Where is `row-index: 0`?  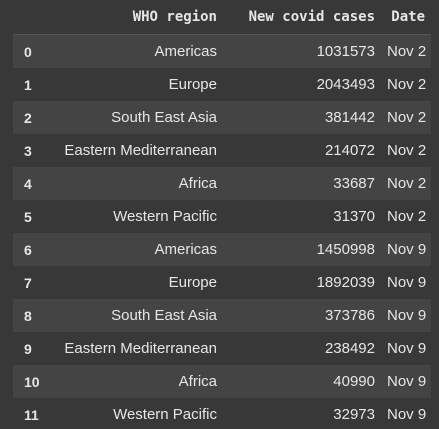
row-index: 0 is located at coordinates (28, 51).